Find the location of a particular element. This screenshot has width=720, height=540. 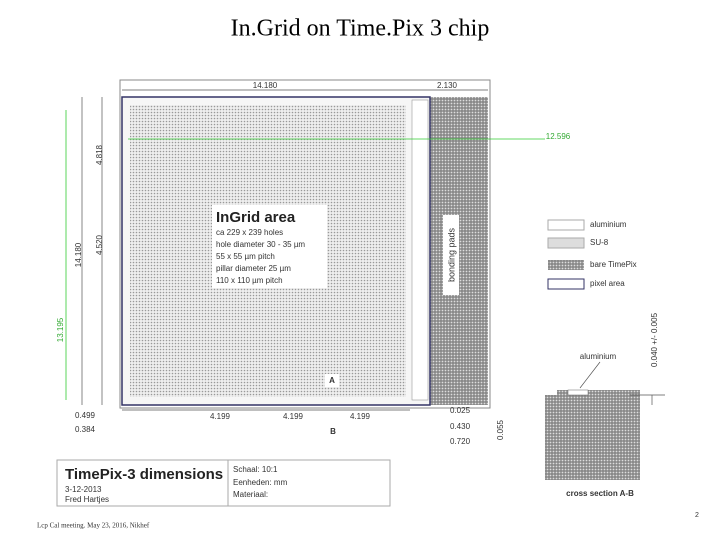

dimension: 0.025 is located at coordinates (460, 410).